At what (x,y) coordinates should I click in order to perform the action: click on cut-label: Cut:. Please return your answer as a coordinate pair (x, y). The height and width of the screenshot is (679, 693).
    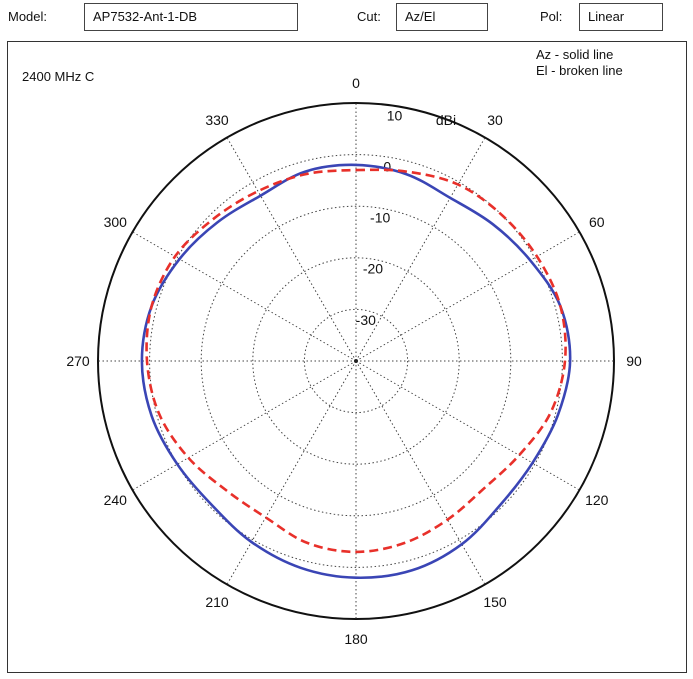
    Looking at the image, I should click on (369, 16).